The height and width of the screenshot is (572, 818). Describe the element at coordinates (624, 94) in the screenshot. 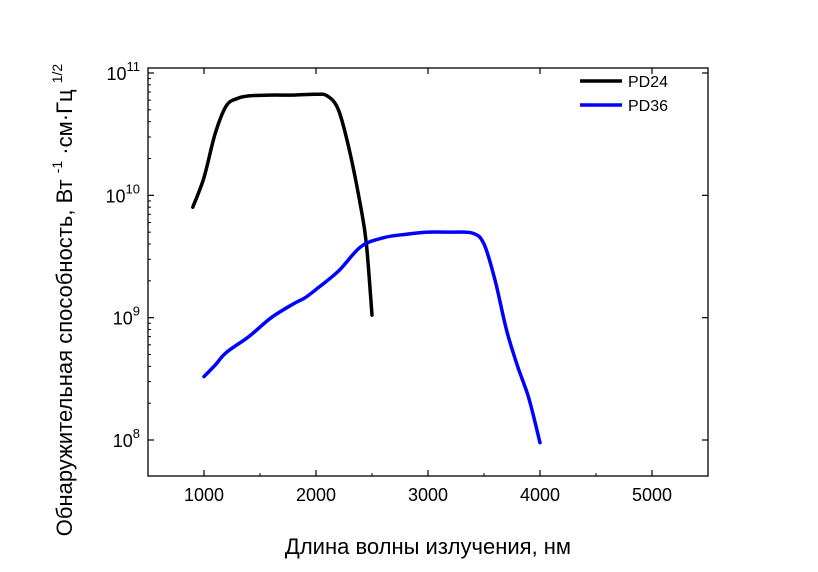

I see `legend: PD24 PD36` at that location.